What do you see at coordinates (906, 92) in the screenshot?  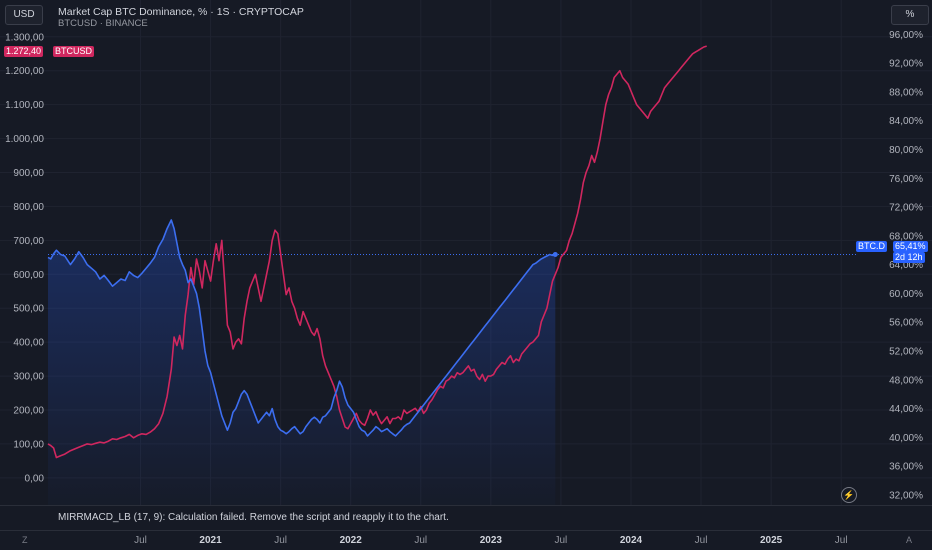 I see `right-tick-label: 88,00%` at bounding box center [906, 92].